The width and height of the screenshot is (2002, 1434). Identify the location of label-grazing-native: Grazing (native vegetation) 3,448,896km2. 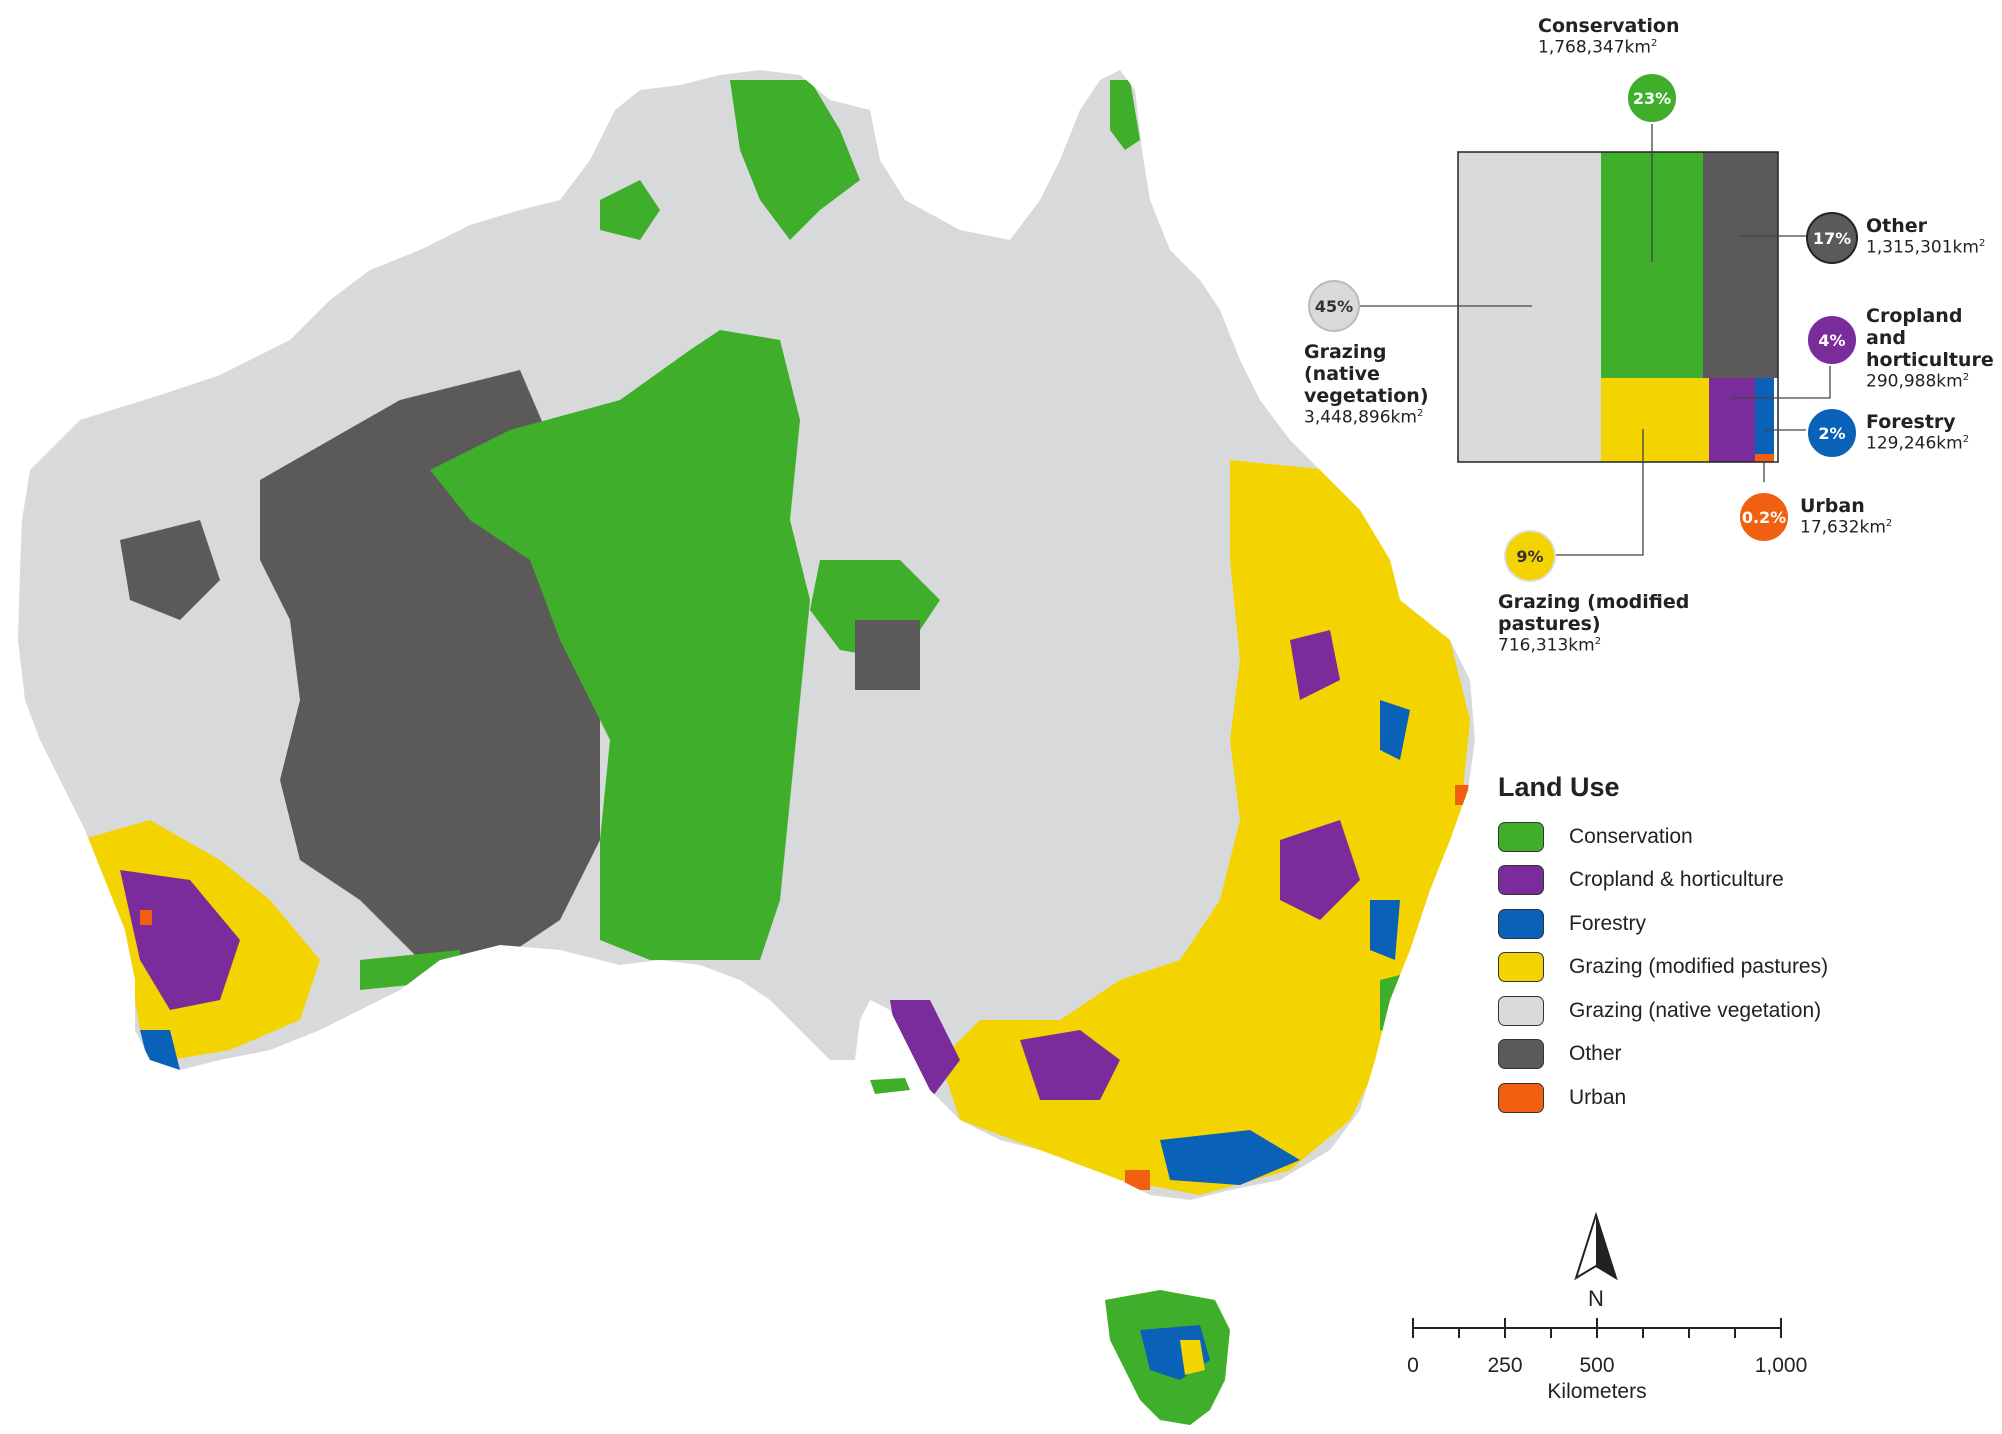
(1369, 384).